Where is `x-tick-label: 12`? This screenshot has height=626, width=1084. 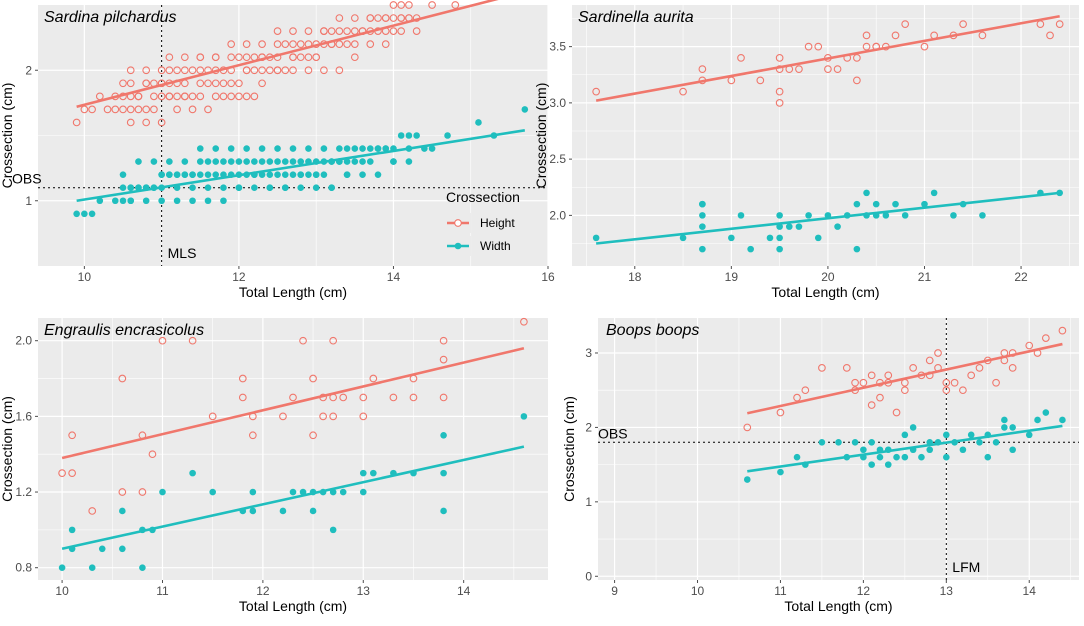
x-tick-label: 12 is located at coordinates (239, 277).